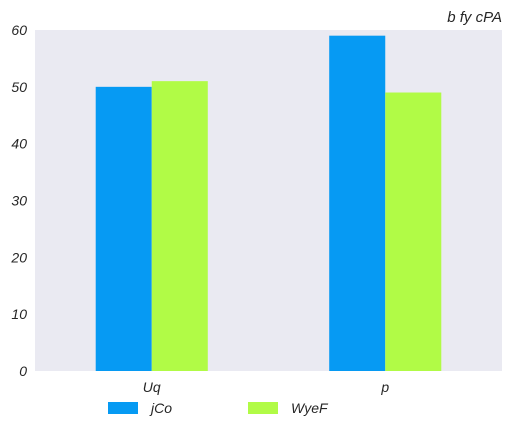 This screenshot has width=512, height=448. I want to click on x-tick-label: Uq, so click(152, 387).